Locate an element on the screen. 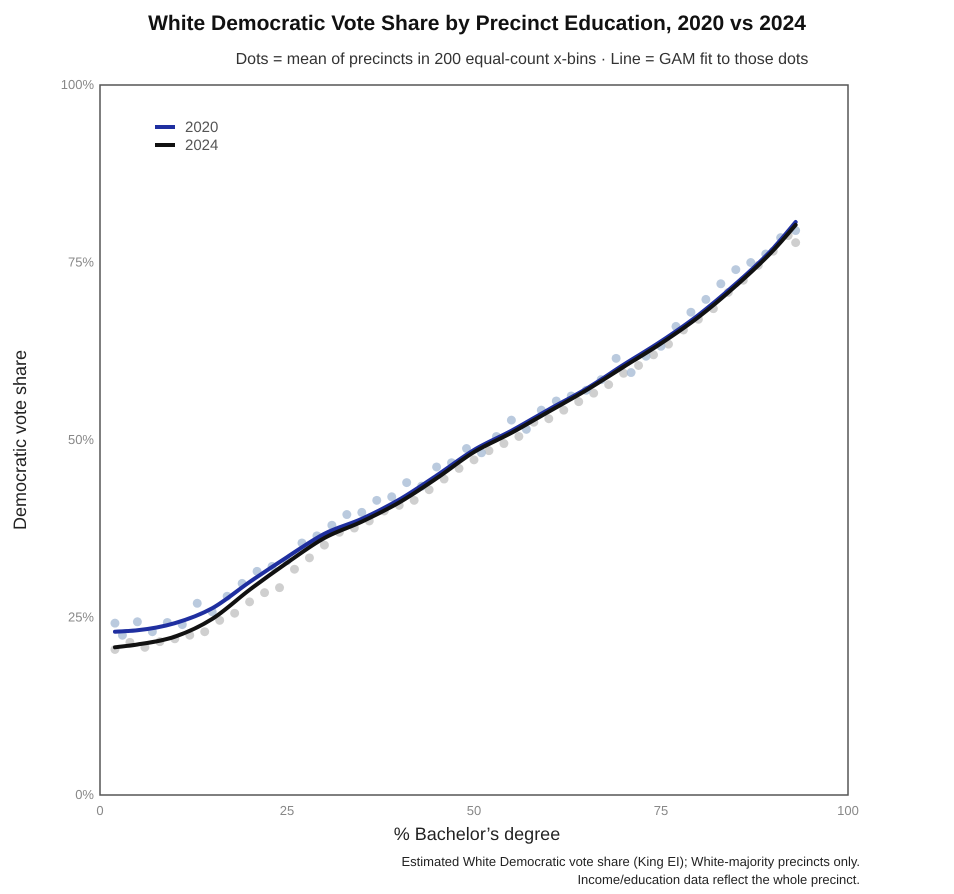 The image size is (954, 894). x-tick-label: 50 is located at coordinates (474, 810).